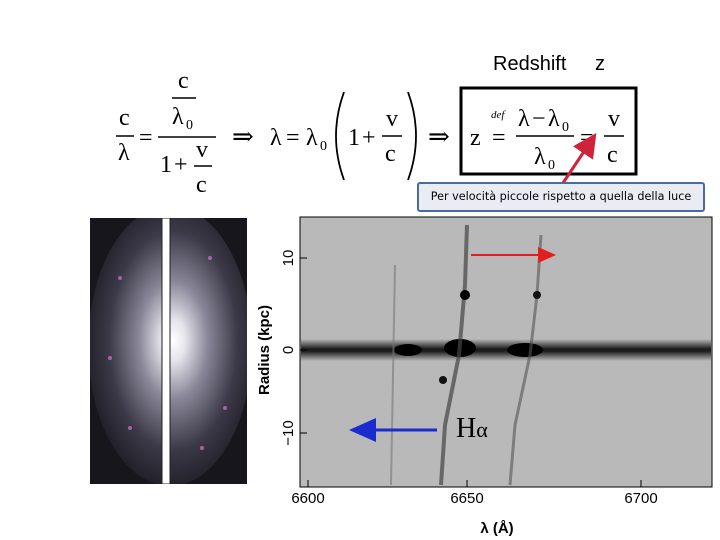  What do you see at coordinates (264, 350) in the screenshot?
I see `y-axis-label: Radius (kpc)` at bounding box center [264, 350].